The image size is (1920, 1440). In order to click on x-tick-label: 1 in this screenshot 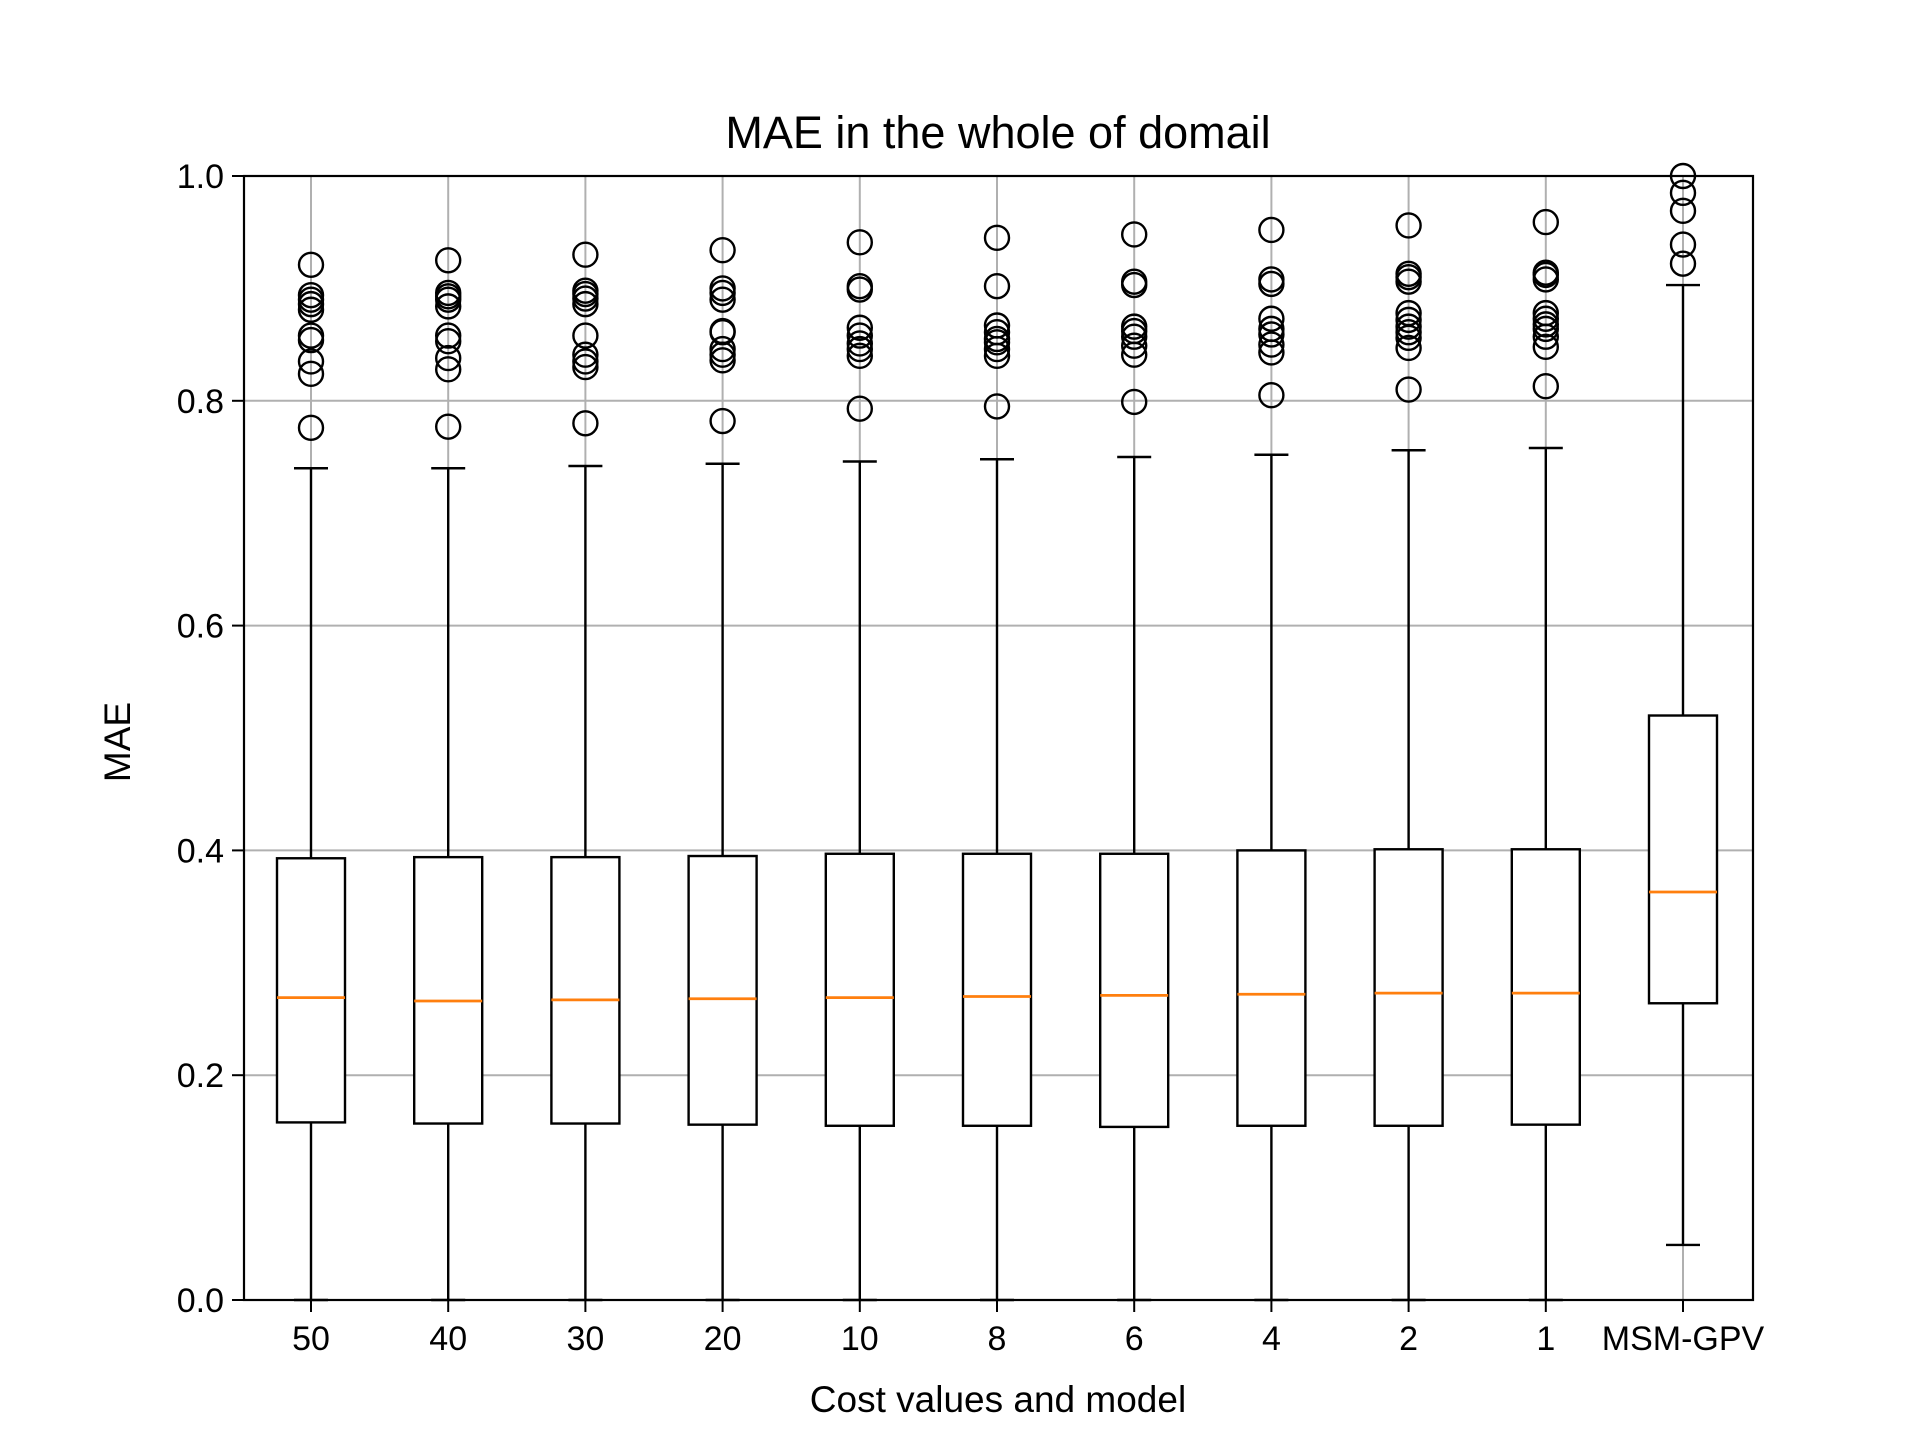, I will do `click(1545, 1339)`.